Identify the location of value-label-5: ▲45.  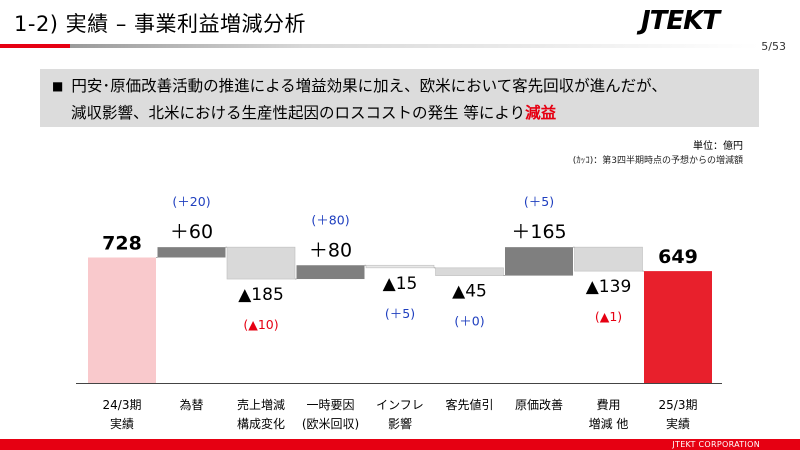
(469, 292).